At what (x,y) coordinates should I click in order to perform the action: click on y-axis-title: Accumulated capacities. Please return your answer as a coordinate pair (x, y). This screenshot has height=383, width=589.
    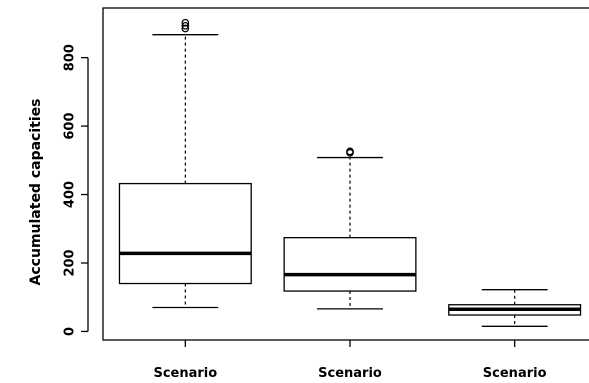
    Looking at the image, I should click on (36, 192).